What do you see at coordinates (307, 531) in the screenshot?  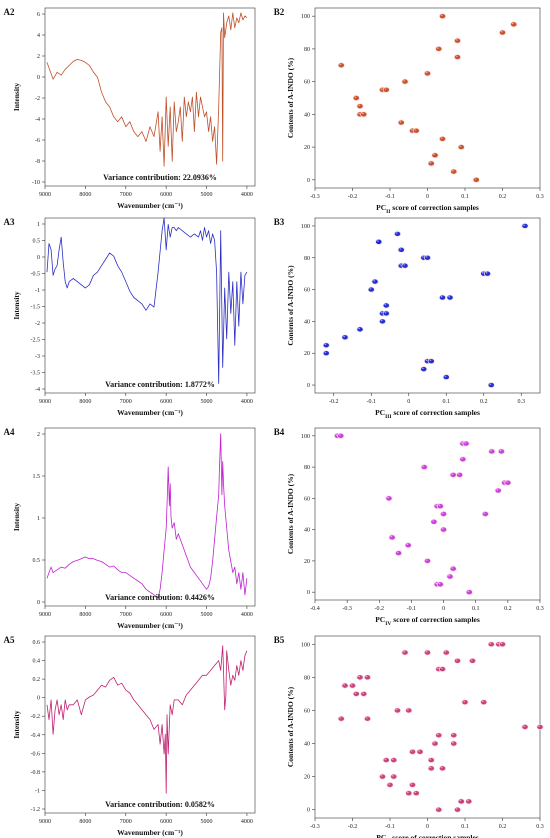 I see `y-tick-label: 40` at bounding box center [307, 531].